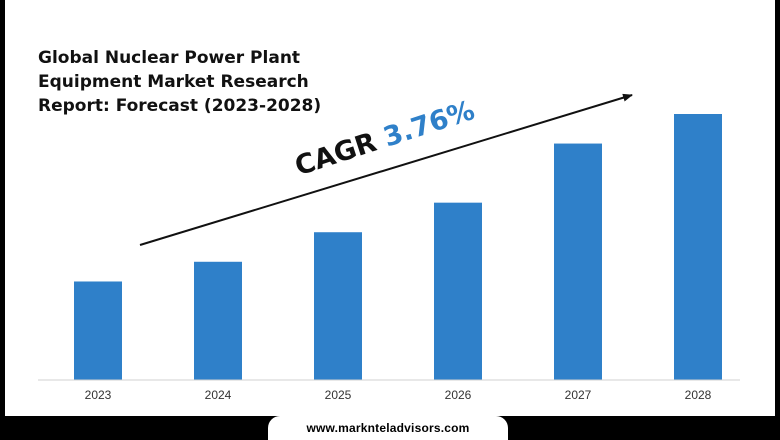  I want to click on bar-2027, so click(578, 261).